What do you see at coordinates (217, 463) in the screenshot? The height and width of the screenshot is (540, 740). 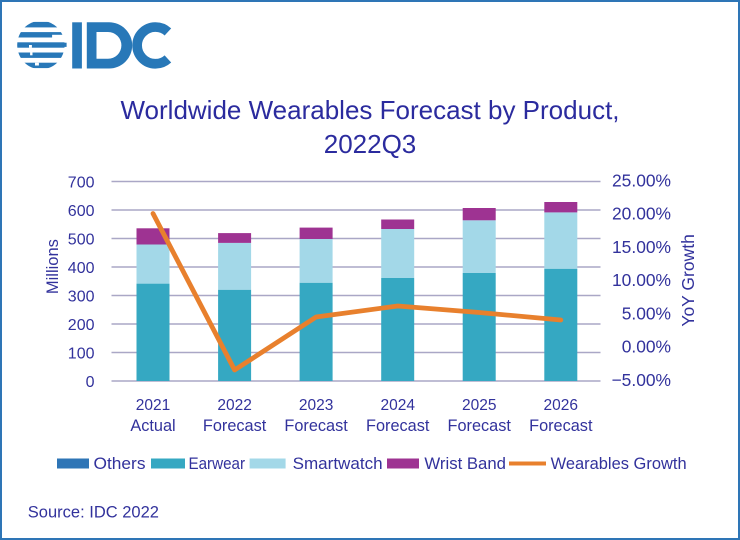 I see `svg-text: Earwear` at bounding box center [217, 463].